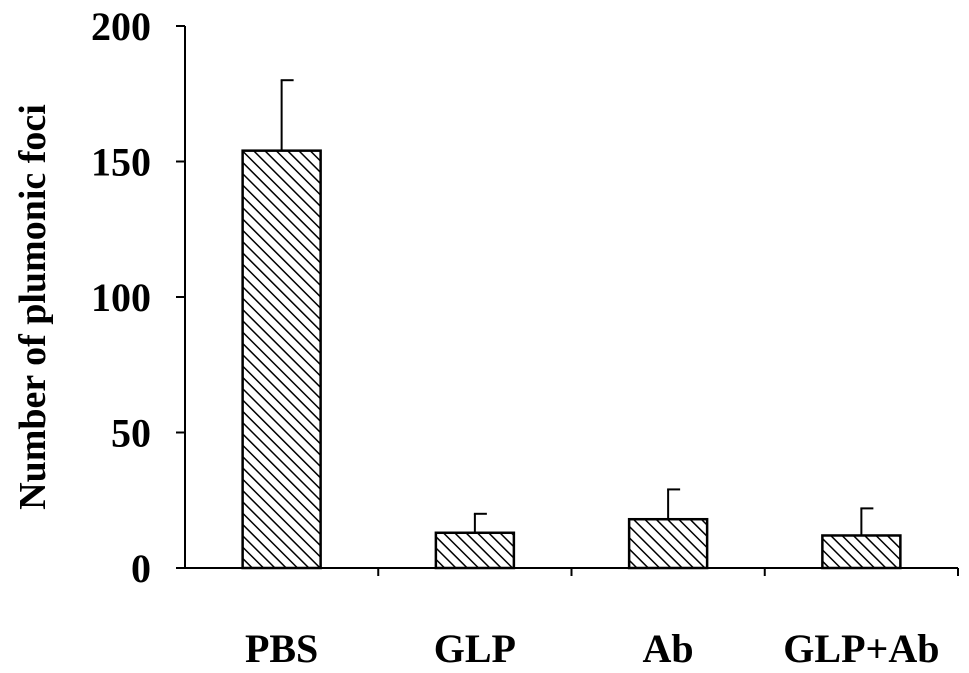  Describe the element at coordinates (861, 552) in the screenshot. I see `bar-glp-ab` at that location.